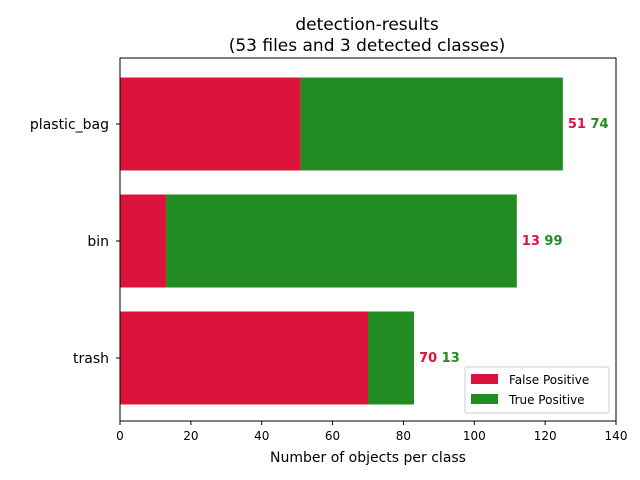 This screenshot has width=640, height=480. What do you see at coordinates (428, 358) in the screenshot?
I see `value-trash-false-positive: 70` at bounding box center [428, 358].